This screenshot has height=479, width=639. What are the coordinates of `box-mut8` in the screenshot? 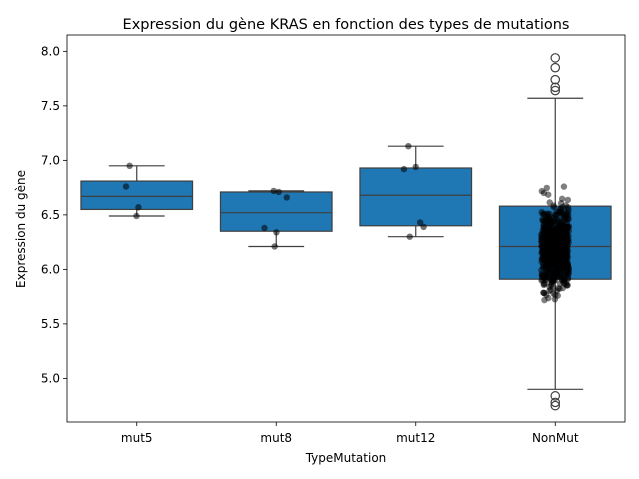 It's located at (276, 219).